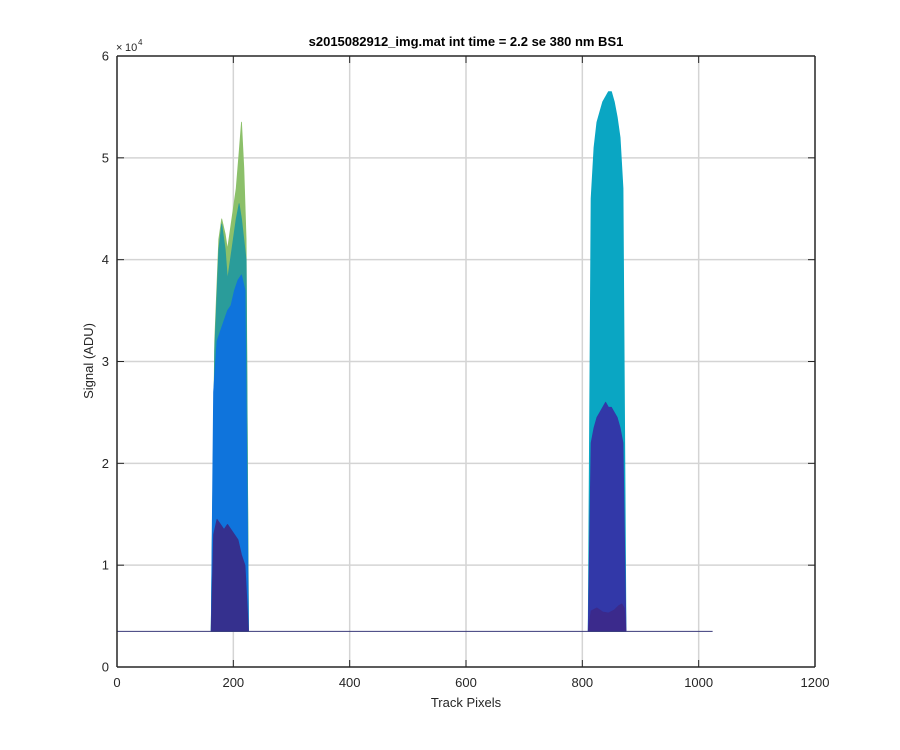 This screenshot has height=750, width=900. I want to click on y-tick-label: 4, so click(105, 259).